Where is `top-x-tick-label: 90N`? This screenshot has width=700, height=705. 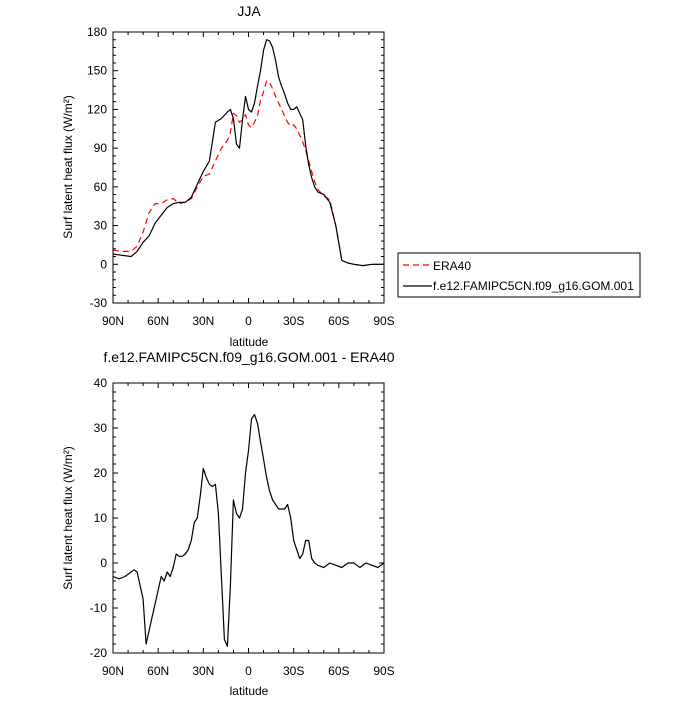
top-x-tick-label: 90N is located at coordinates (113, 321).